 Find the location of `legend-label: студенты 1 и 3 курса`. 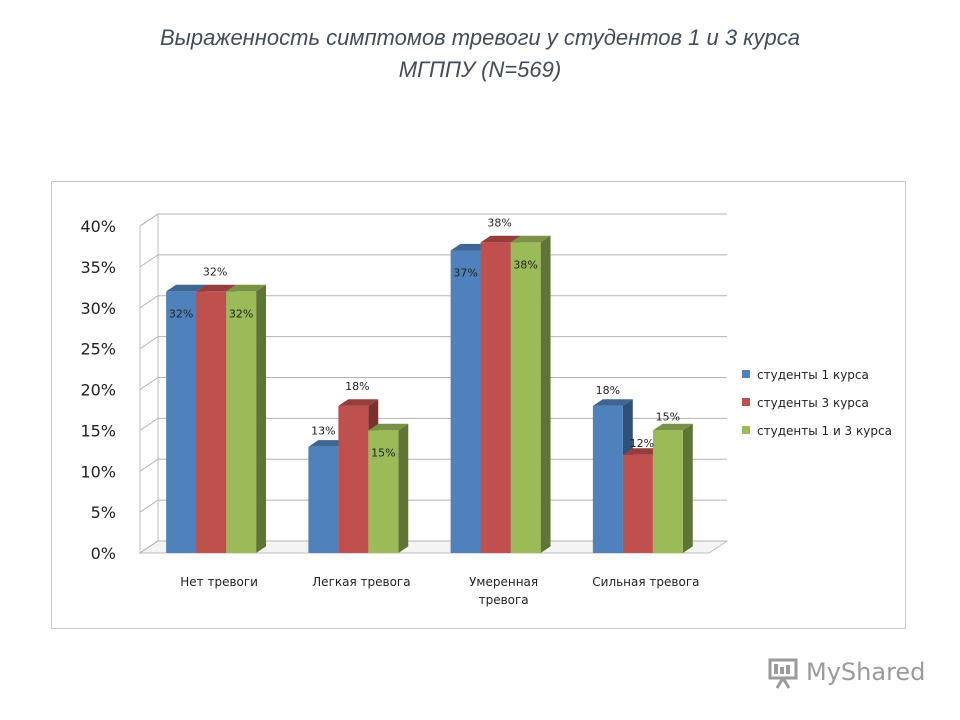

legend-label: студенты 1 и 3 курса is located at coordinates (824, 431).